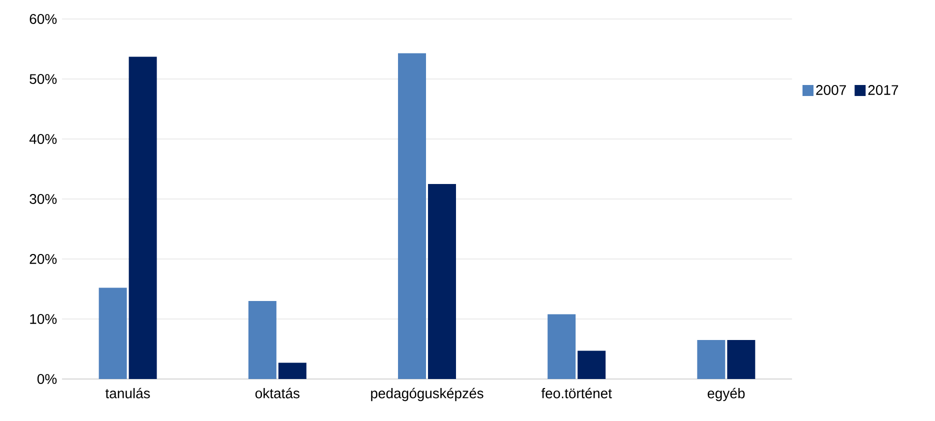 This screenshot has height=421, width=935. Describe the element at coordinates (43, 139) in the screenshot. I see `y-tick-label: 40%` at that location.